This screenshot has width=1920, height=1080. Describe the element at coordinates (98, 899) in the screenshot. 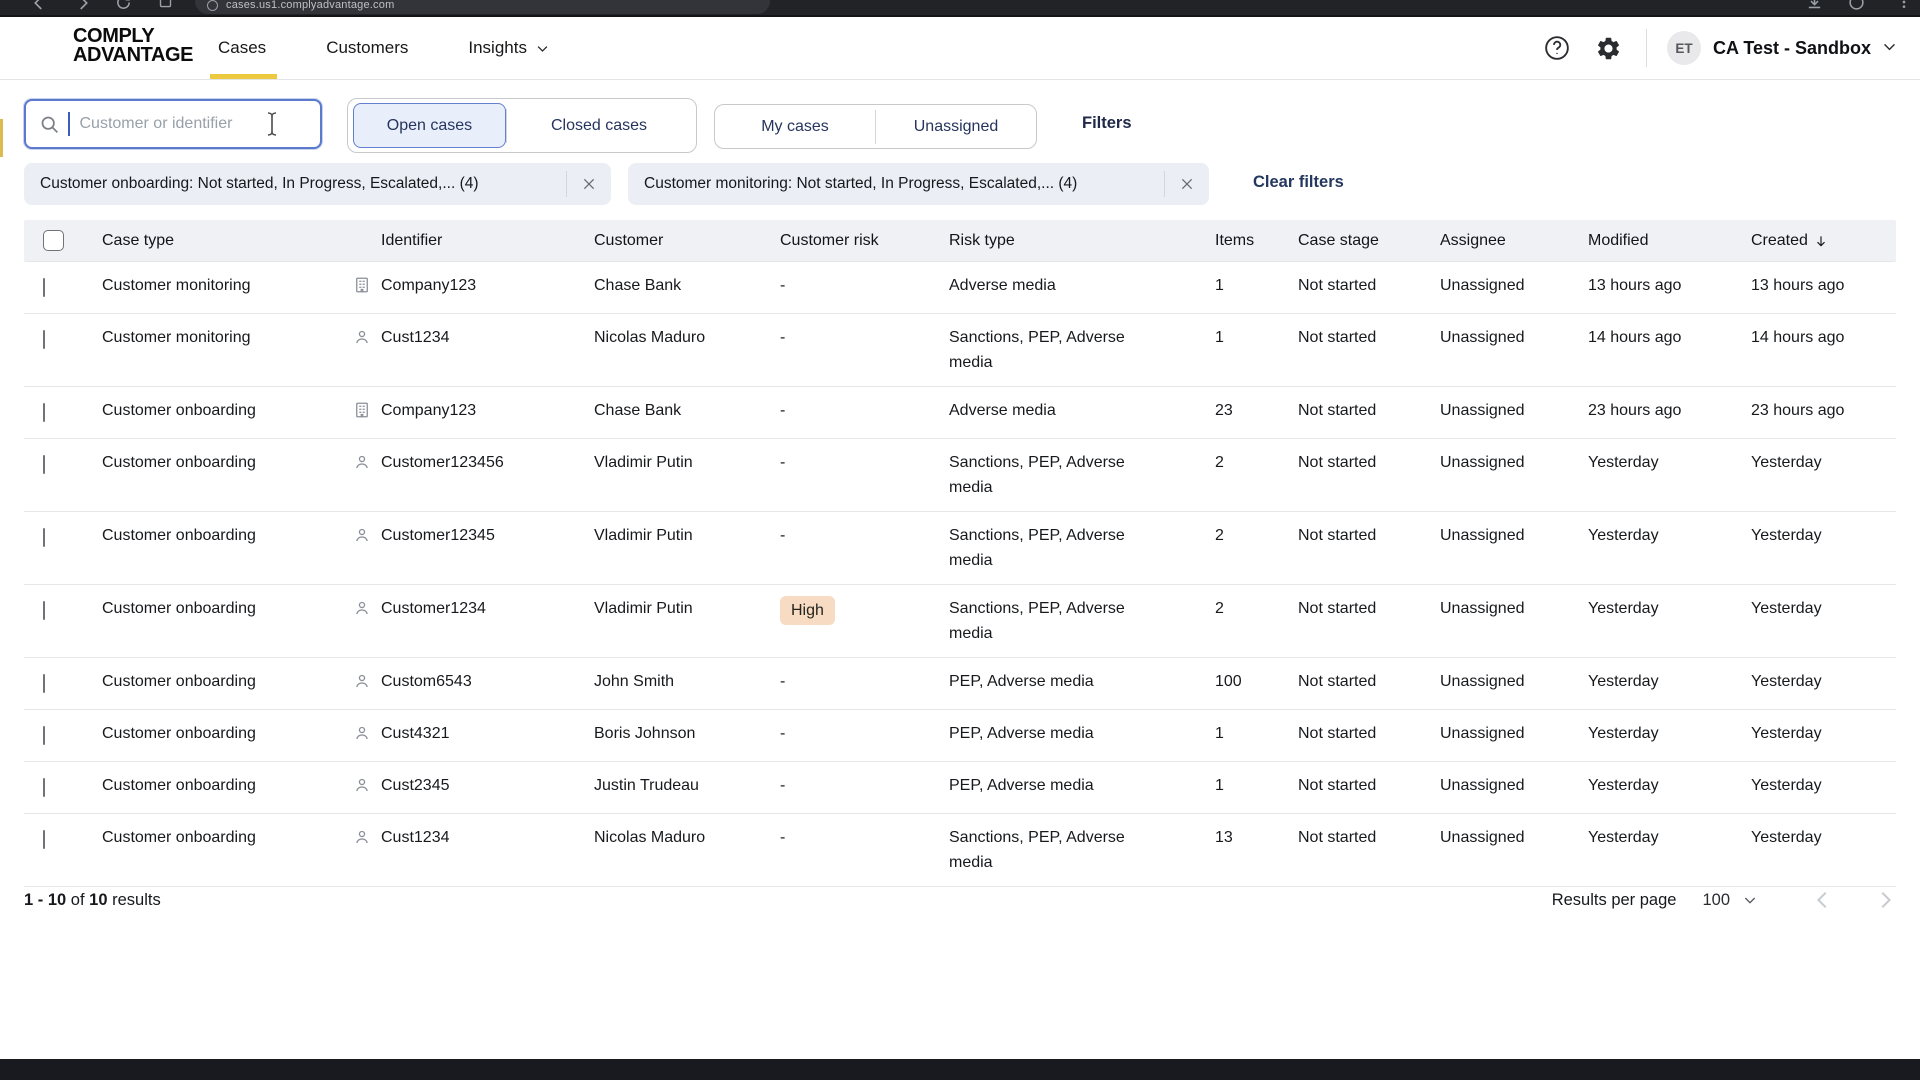

I see `results-total: 10` at that location.